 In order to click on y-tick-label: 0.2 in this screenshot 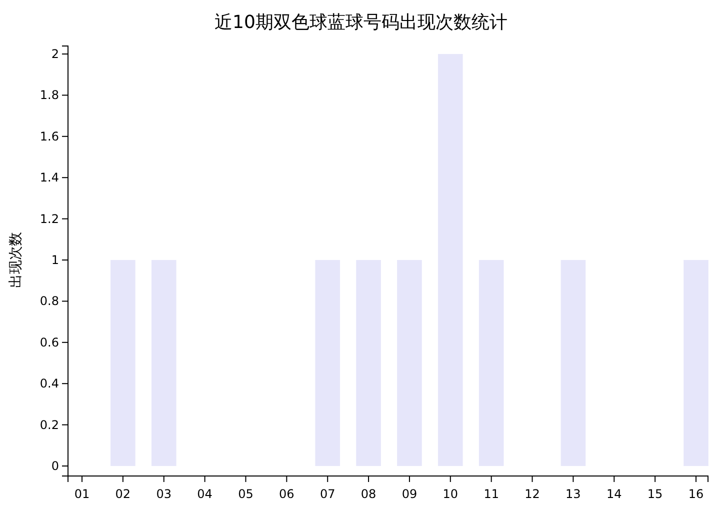, I will do `click(49, 425)`.